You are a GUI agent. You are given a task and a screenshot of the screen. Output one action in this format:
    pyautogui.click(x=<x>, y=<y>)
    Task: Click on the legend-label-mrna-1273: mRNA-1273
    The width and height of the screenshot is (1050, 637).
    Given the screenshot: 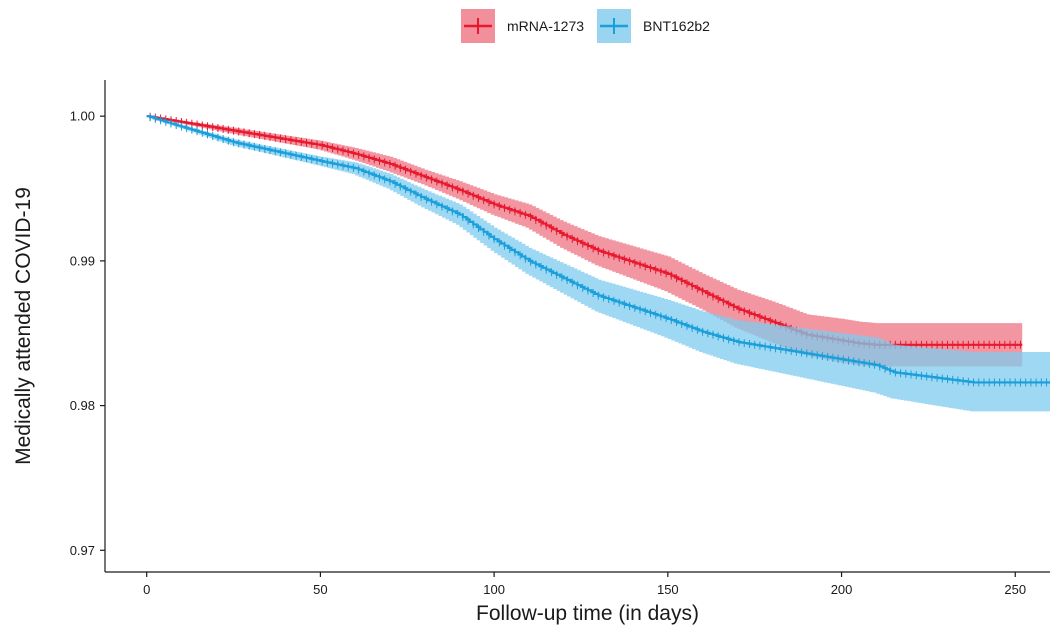 What is the action you would take?
    pyautogui.click(x=545, y=26)
    